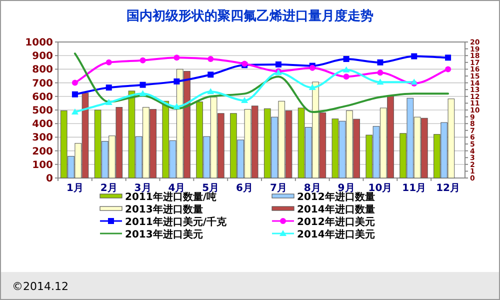 This screenshot has height=300, width=500. Describe the element at coordinates (75, 188) in the screenshot. I see `x-tick-label: 1月` at that location.